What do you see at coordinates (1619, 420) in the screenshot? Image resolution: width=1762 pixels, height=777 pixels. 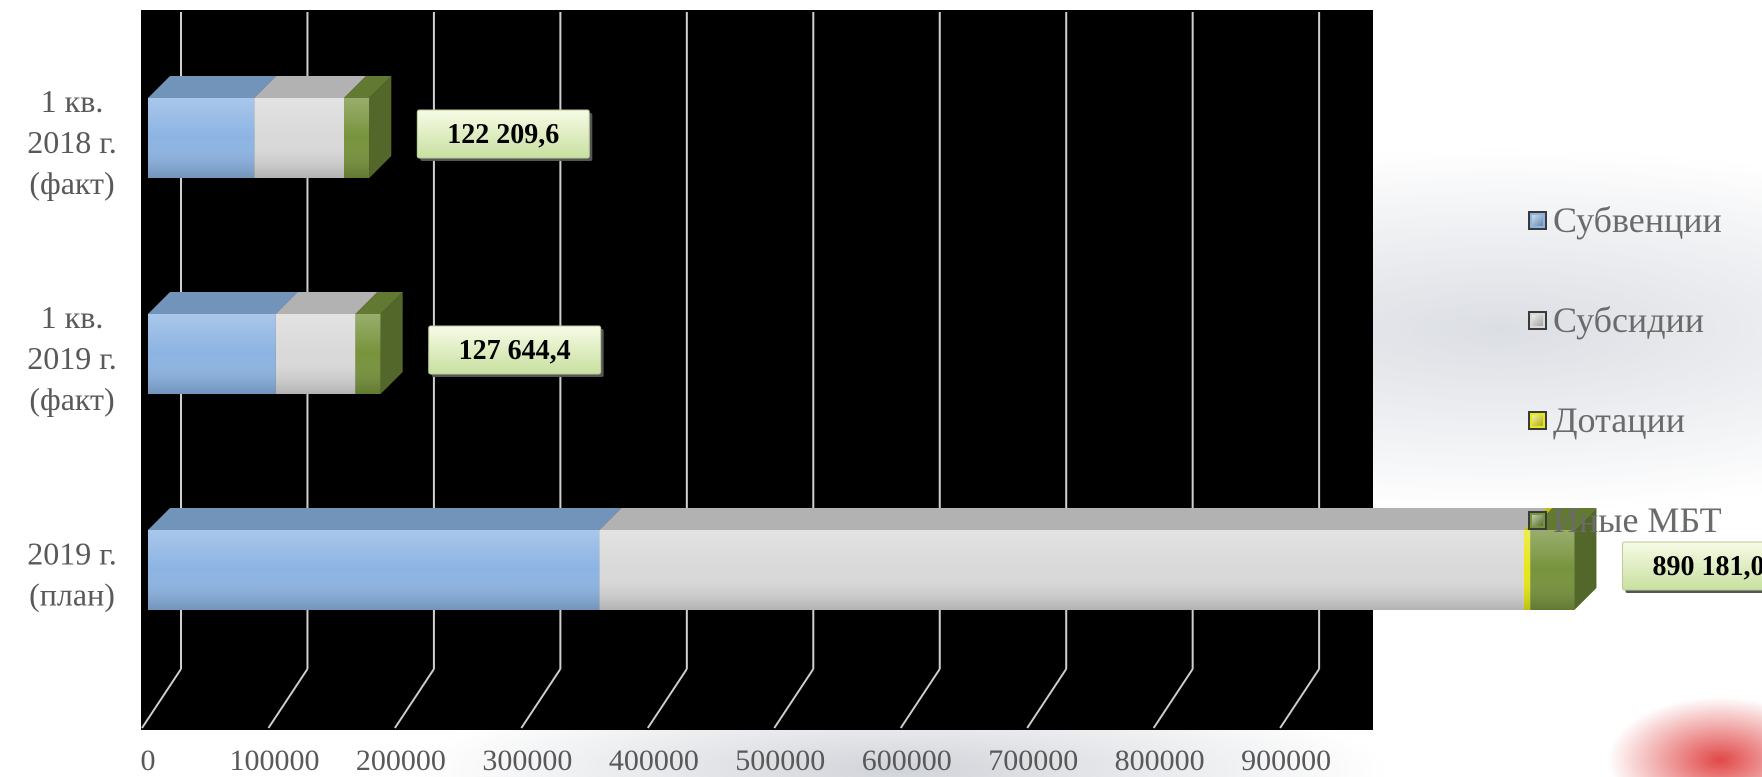 I see `legend-label: Дотации` at bounding box center [1619, 420].